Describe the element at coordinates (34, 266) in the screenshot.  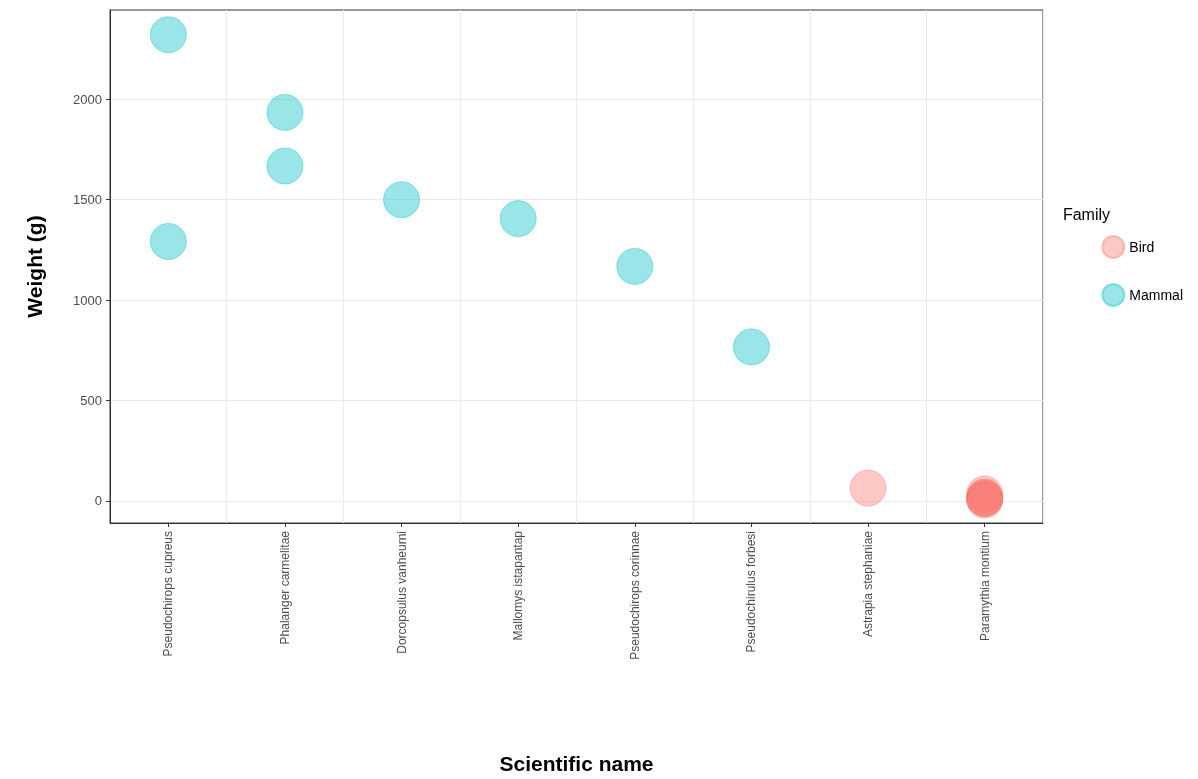
I see `y-axis-title: Weight (g)` at that location.